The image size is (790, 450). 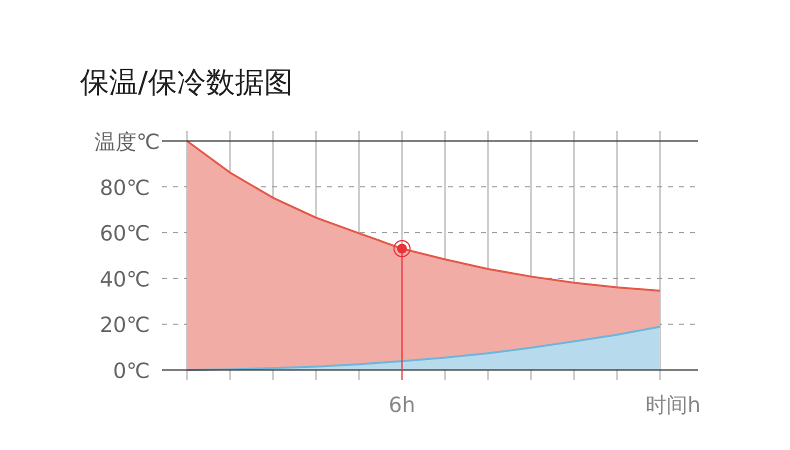 I want to click on y-tick-label: 20℃, so click(x=125, y=325).